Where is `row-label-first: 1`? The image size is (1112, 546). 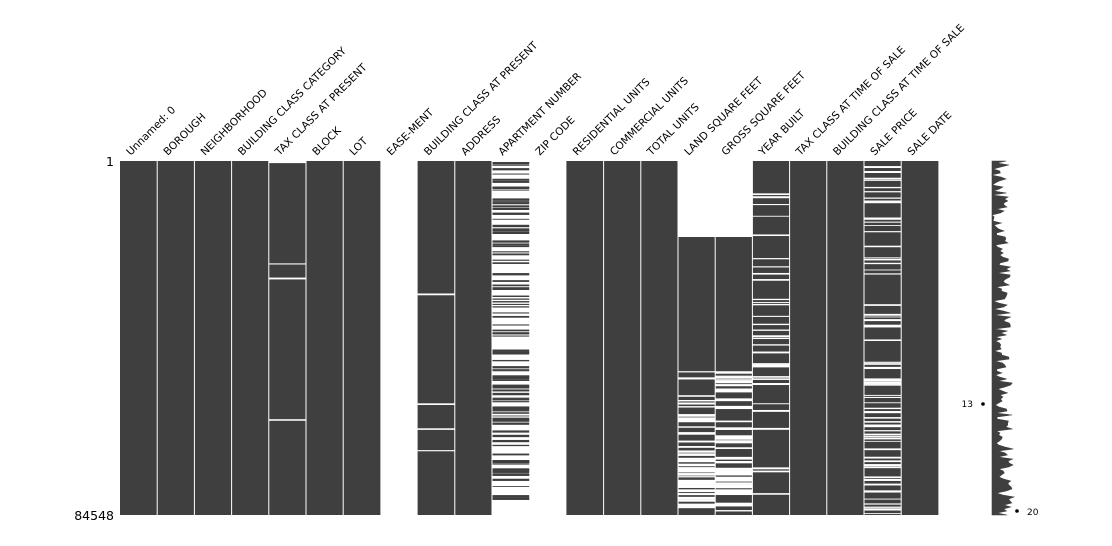 row-label-first: 1 is located at coordinates (110, 161).